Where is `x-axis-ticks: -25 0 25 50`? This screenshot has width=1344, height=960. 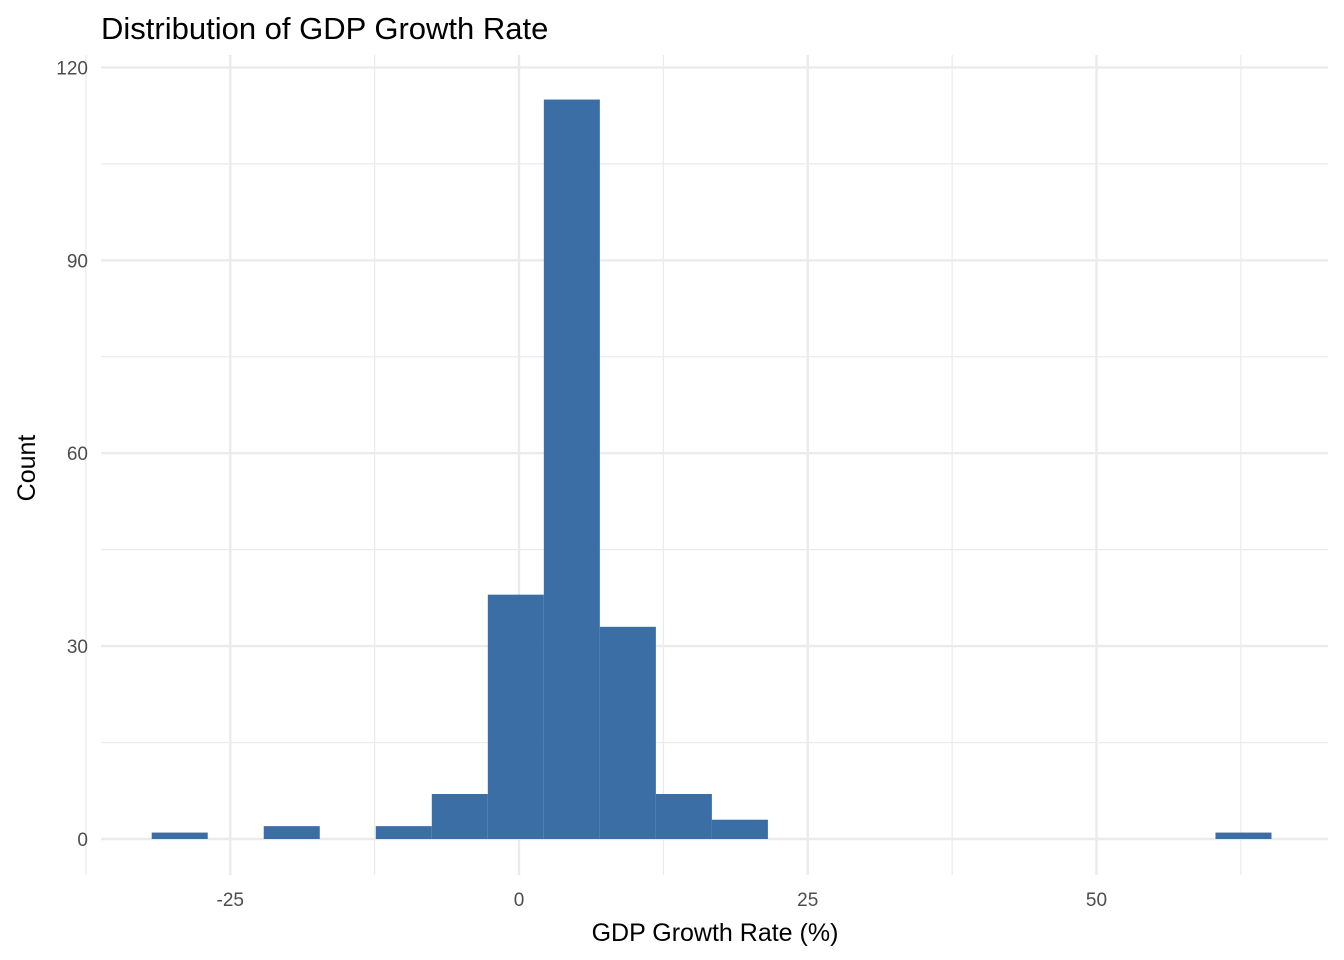
x-axis-ticks: -25 0 25 50 is located at coordinates (662, 900).